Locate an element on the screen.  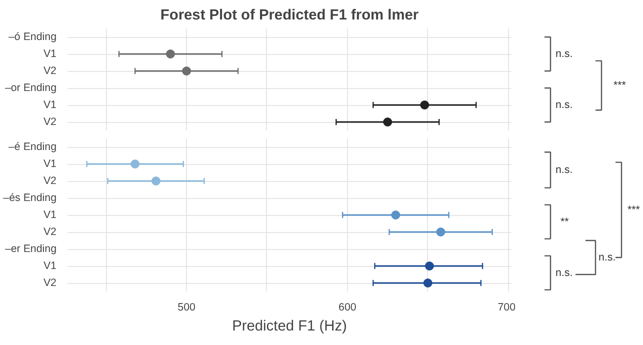
x-tick-label: 600 is located at coordinates (347, 308).